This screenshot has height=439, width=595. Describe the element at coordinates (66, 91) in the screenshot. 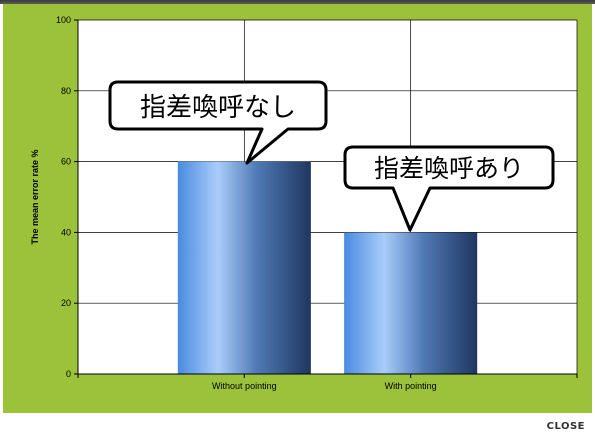

I see `y-tick-label: 80` at that location.